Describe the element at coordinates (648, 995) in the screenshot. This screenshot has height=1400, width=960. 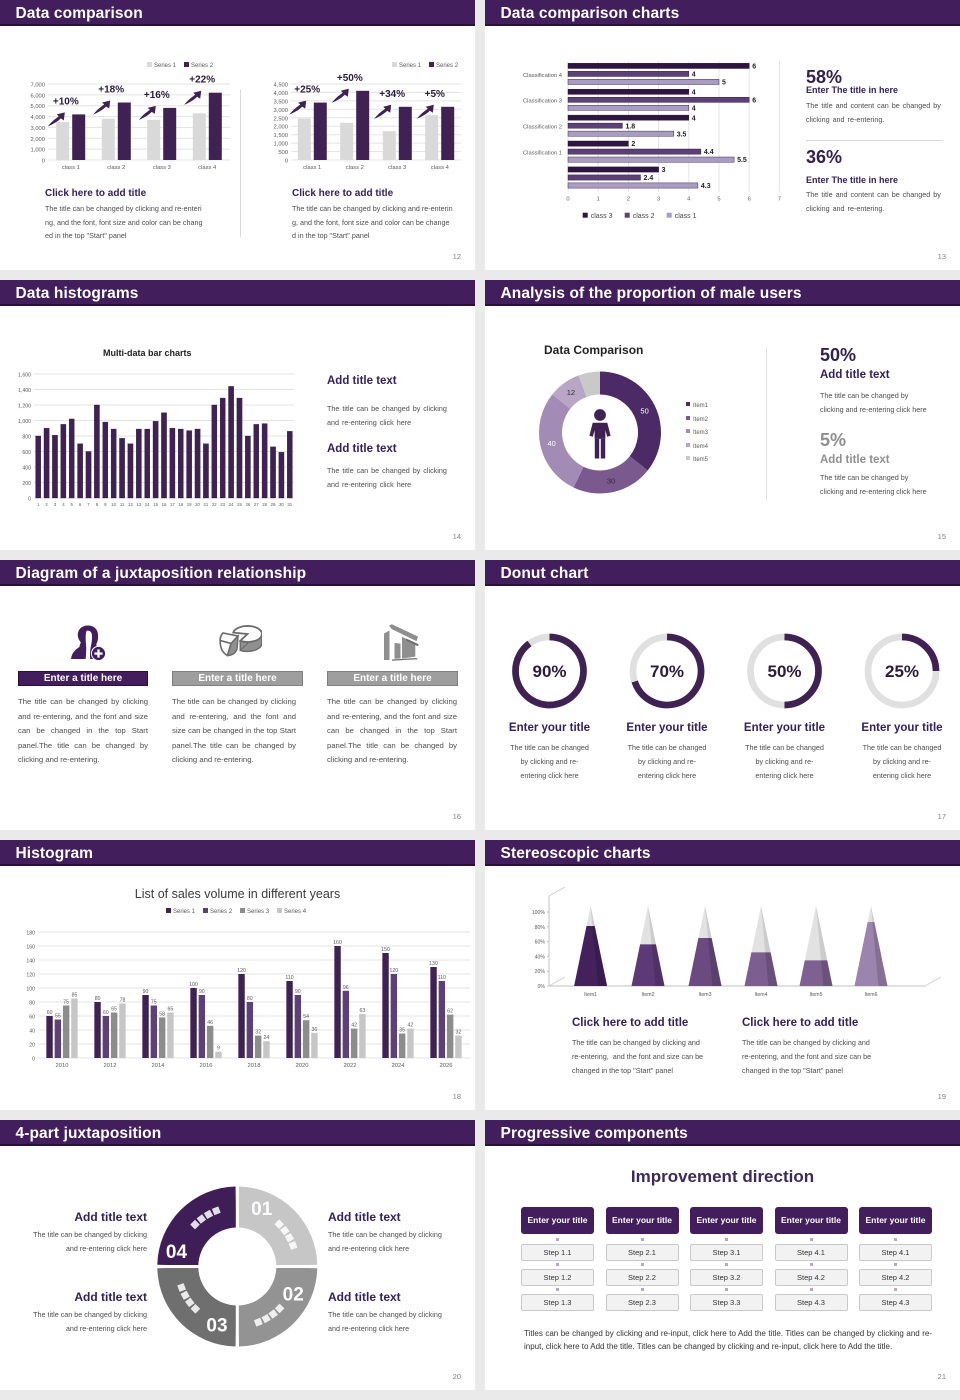
I see `svg-text: Item2` at that location.